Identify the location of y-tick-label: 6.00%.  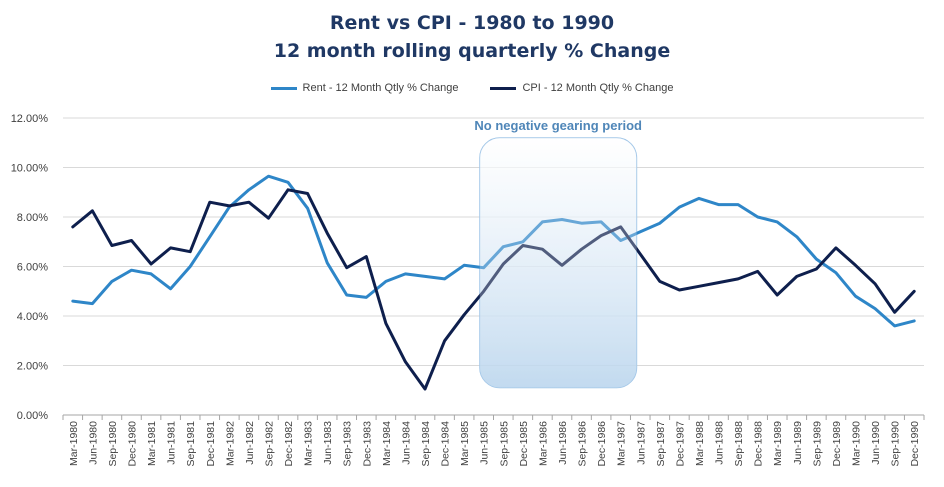
(32, 268).